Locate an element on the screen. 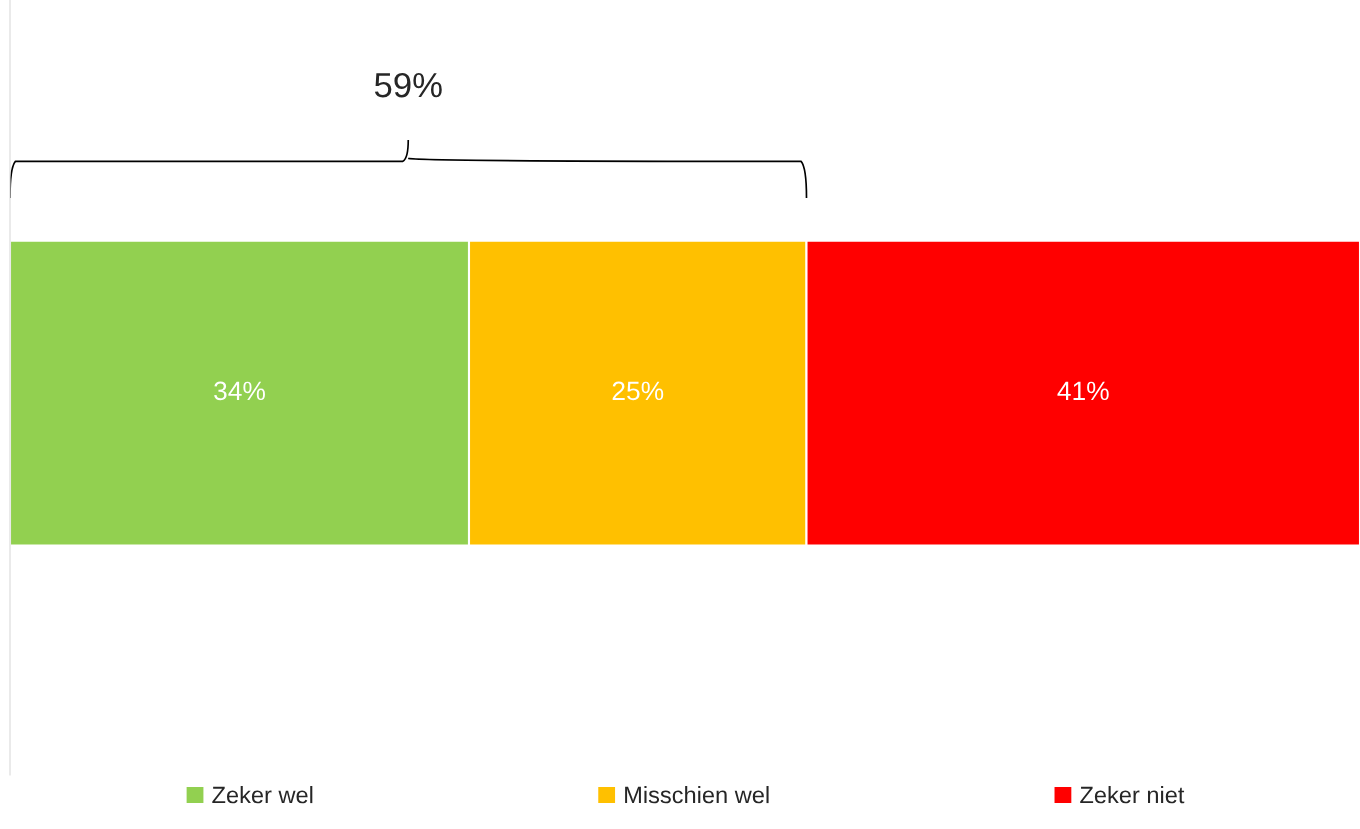 The height and width of the screenshot is (829, 1360). data-label: 34% is located at coordinates (239, 391).